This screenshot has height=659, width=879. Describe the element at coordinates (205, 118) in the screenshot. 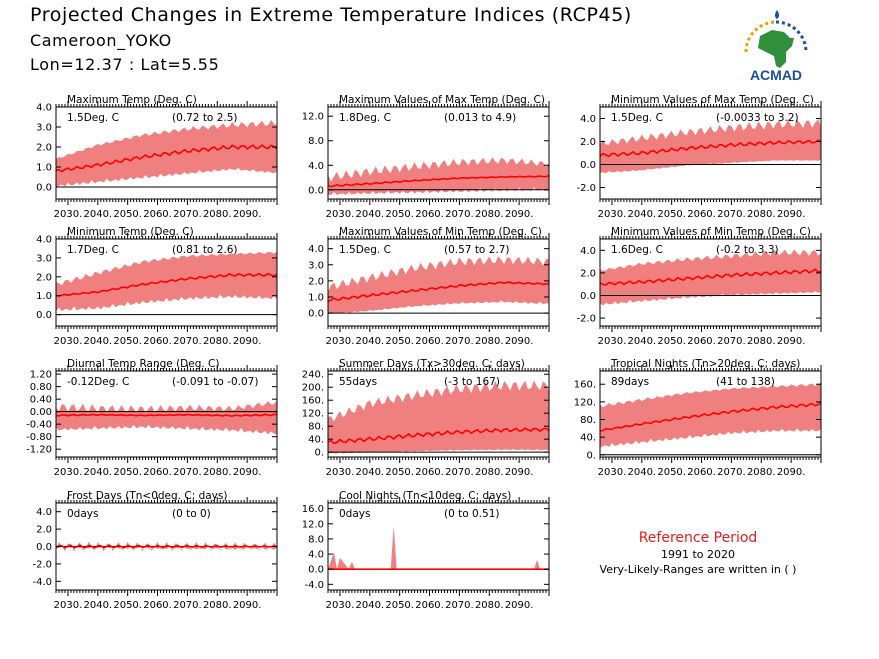

I see `range-value: (0.72 to 2.5)` at that location.